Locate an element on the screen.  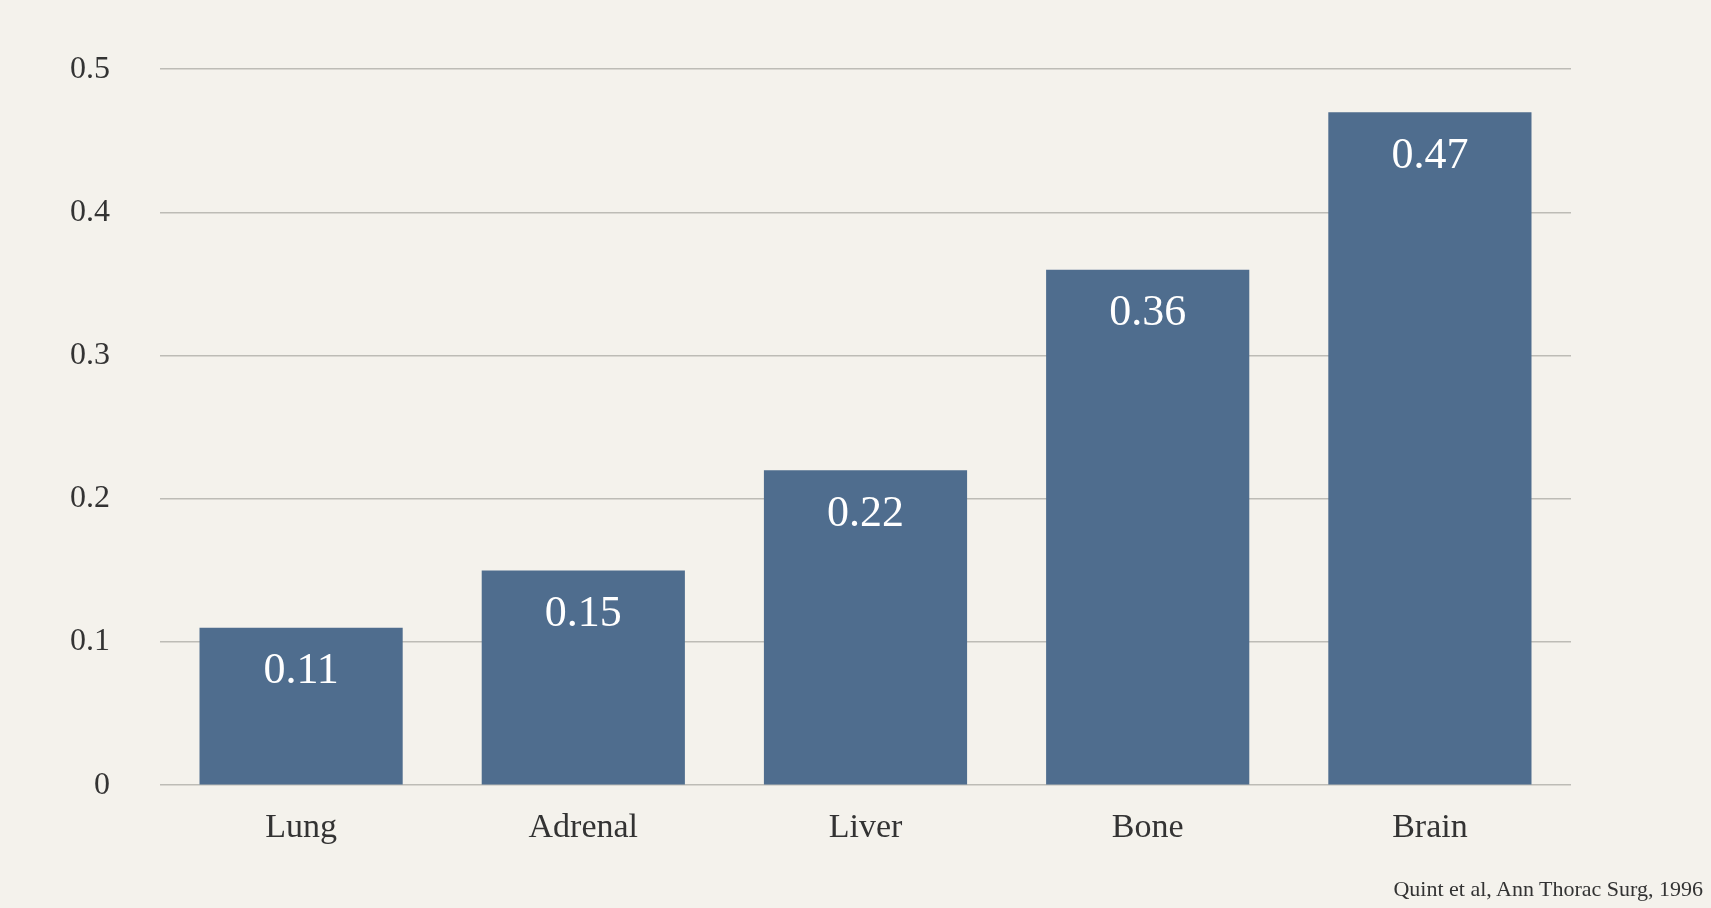
y-tick-label: 0.3 is located at coordinates (90, 353).